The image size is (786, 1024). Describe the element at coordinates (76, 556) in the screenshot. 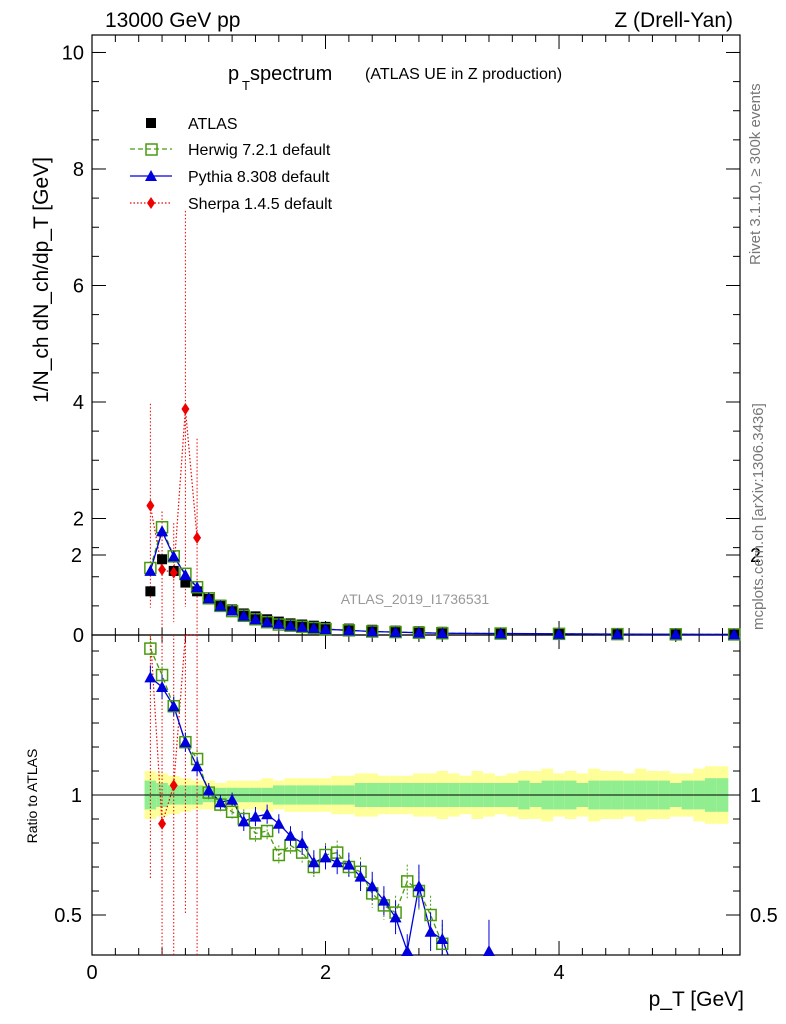

I see `ratio-ytick-label: 2` at that location.